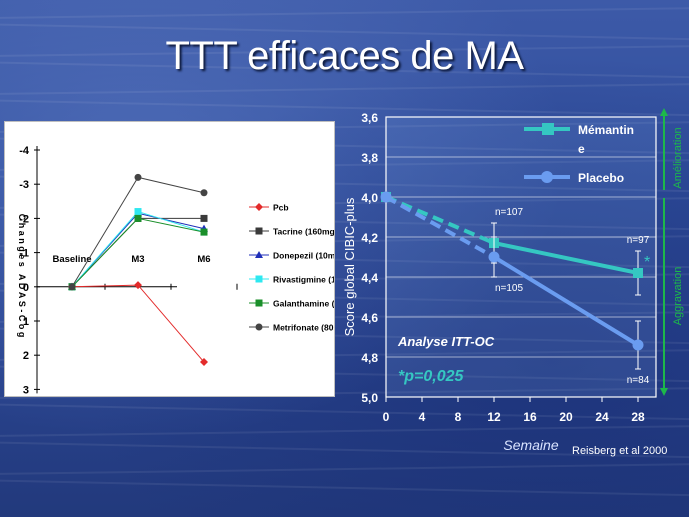  I want to click on series-line-donepezil-10mg, so click(138, 250).